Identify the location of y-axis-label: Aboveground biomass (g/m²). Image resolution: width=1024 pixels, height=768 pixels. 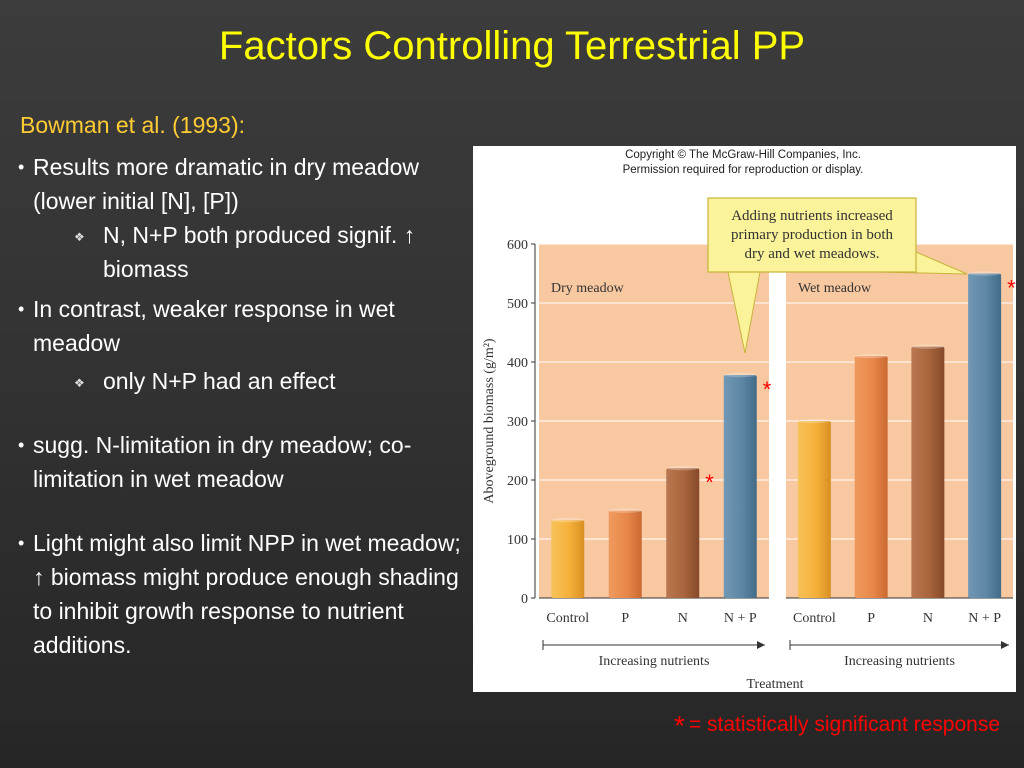
(489, 421).